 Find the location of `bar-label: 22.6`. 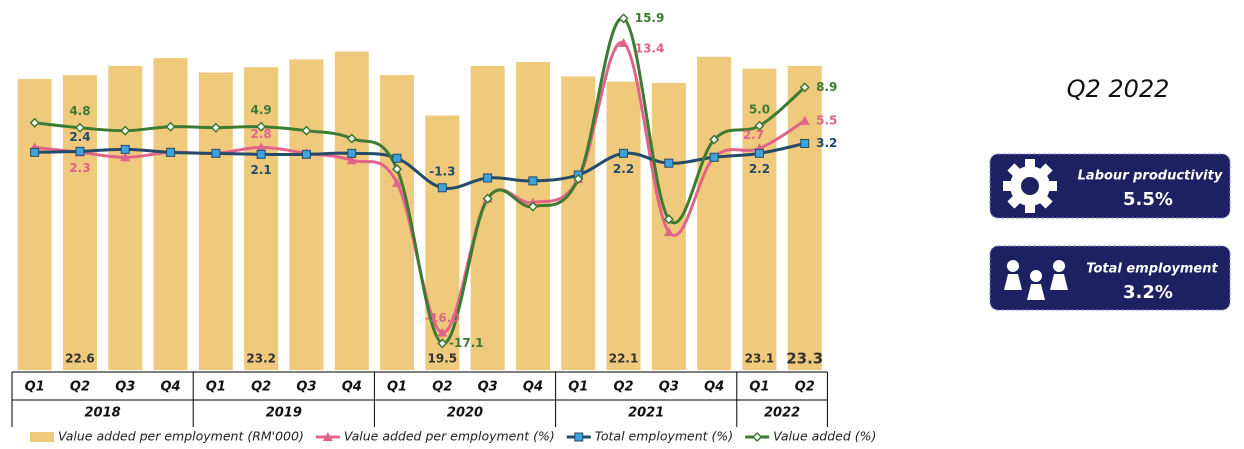

bar-label: 22.6 is located at coordinates (80, 359).